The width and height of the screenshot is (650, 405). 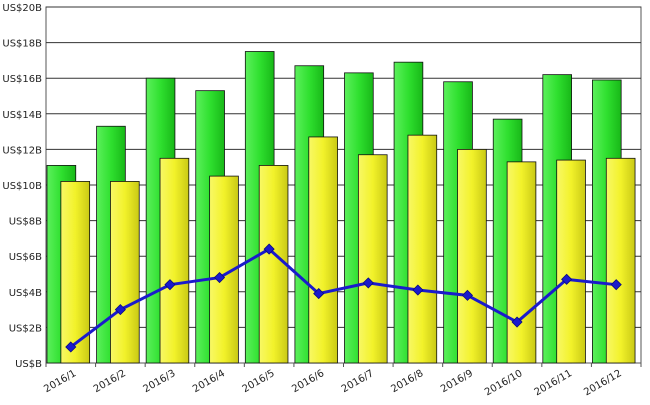 What do you see at coordinates (553, 383) in the screenshot?
I see `x-tick-label: 2016/11` at bounding box center [553, 383].